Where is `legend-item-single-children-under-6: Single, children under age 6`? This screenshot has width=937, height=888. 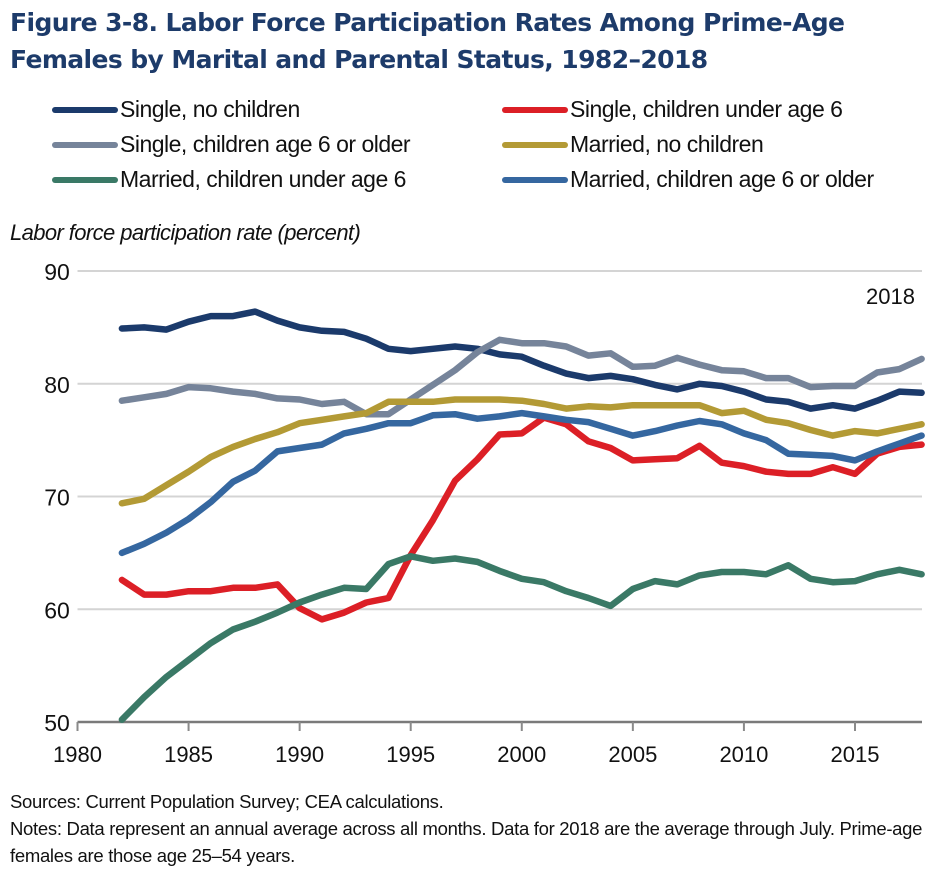 legend-item-single-children-under-6: Single, children under age 6 is located at coordinates (672, 109).